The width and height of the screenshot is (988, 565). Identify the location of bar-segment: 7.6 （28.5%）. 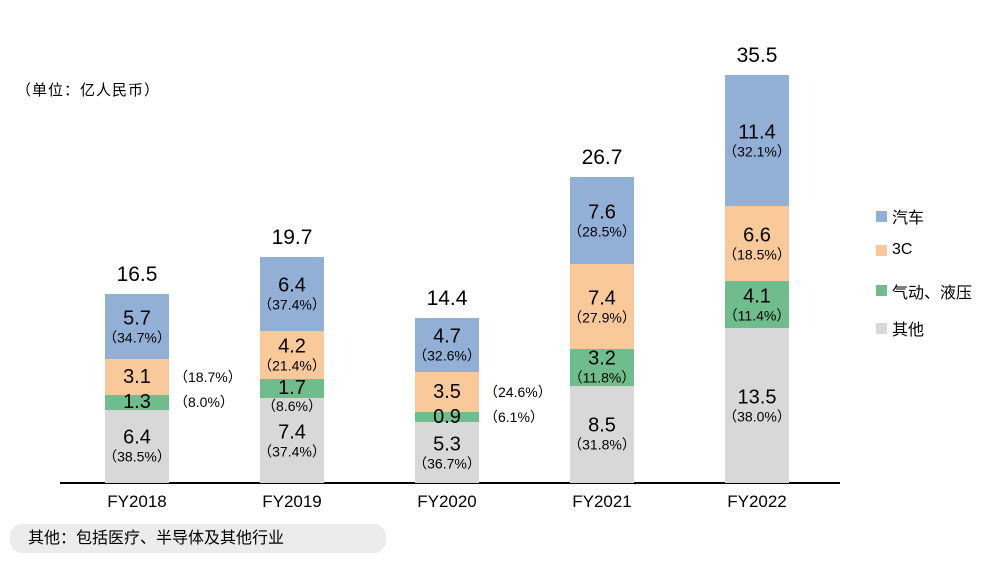
(602, 221).